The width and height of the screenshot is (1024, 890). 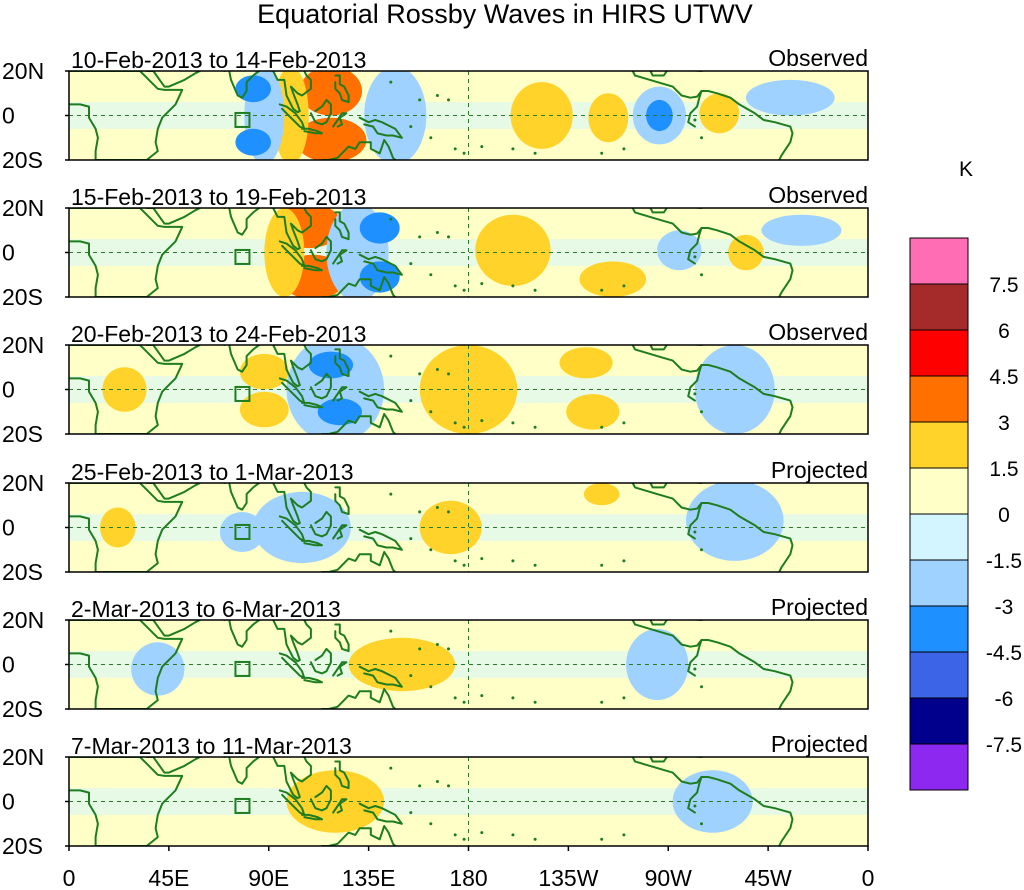 I want to click on x-tick-label: 180, so click(x=468, y=877).